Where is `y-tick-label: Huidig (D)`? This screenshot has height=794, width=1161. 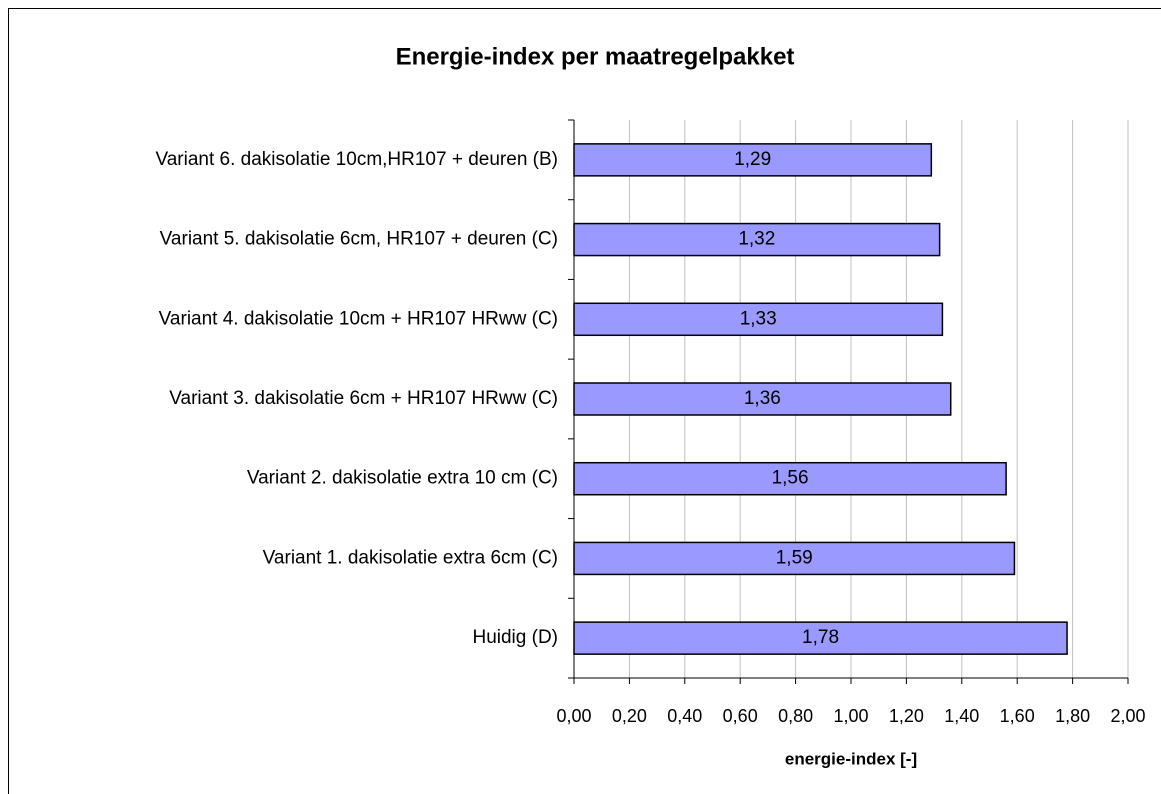
y-tick-label: Huidig (D) is located at coordinates (515, 637).